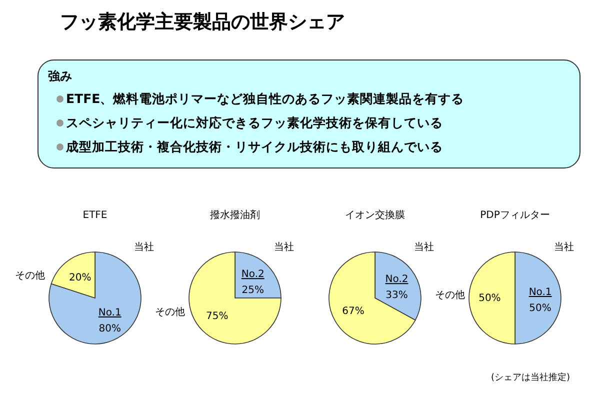 The image size is (602, 393). I want to click on data-label: 67%, so click(353, 311).